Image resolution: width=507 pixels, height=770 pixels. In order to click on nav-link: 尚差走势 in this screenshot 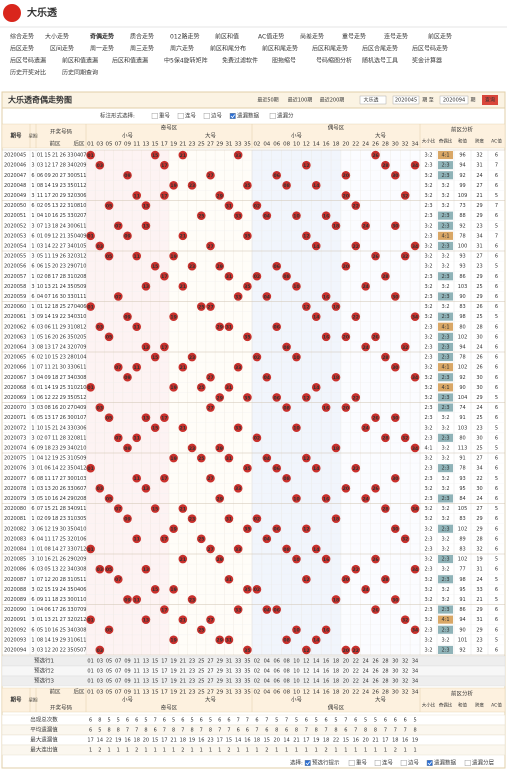, I will do `click(312, 37)`.